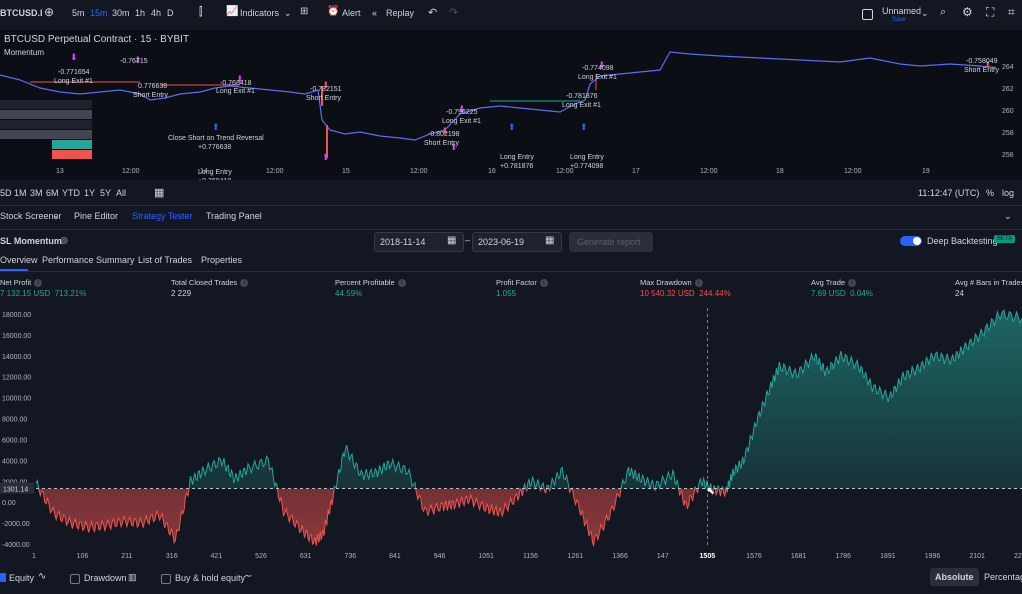  What do you see at coordinates (454, 13) in the screenshot?
I see `redo-icon: ↷` at bounding box center [454, 13].